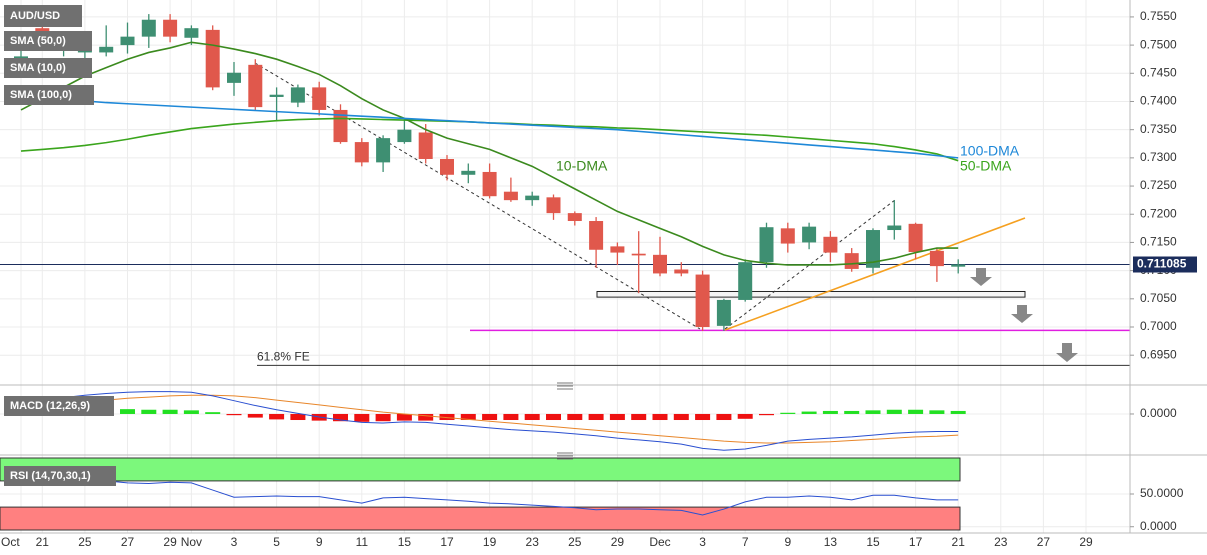 The width and height of the screenshot is (1207, 555). I want to click on x-tick-label: 13, so click(831, 542).